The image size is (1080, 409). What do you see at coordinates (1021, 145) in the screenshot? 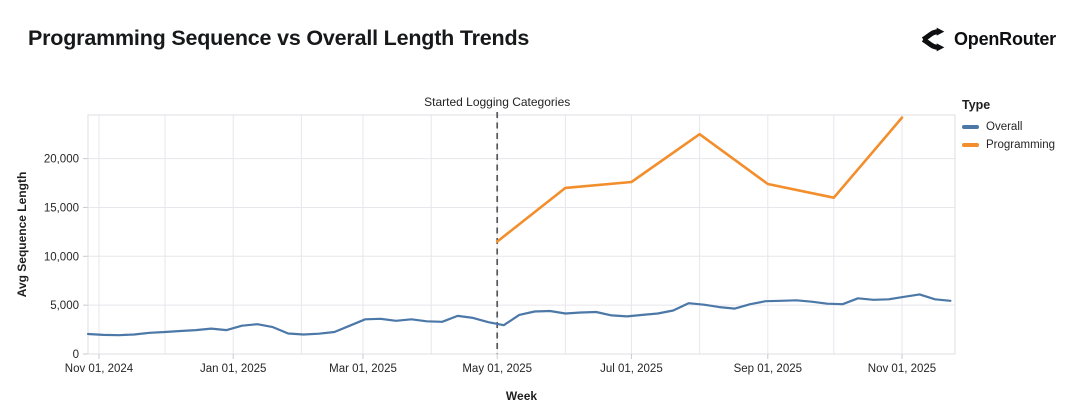
I see `legend-label: Programming` at bounding box center [1021, 145].